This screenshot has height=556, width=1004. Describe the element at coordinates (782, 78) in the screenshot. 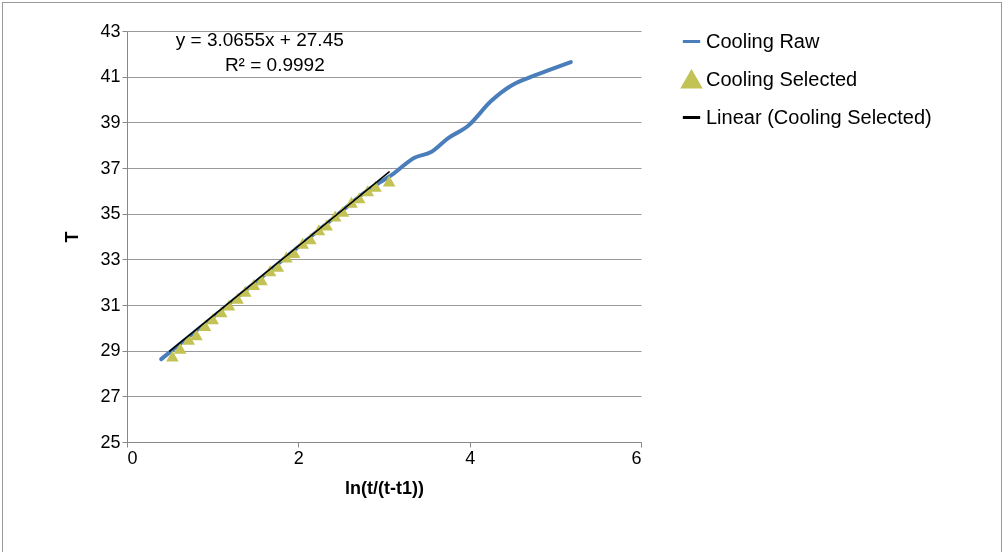

I see `legend-label: Cooling Selected` at that location.